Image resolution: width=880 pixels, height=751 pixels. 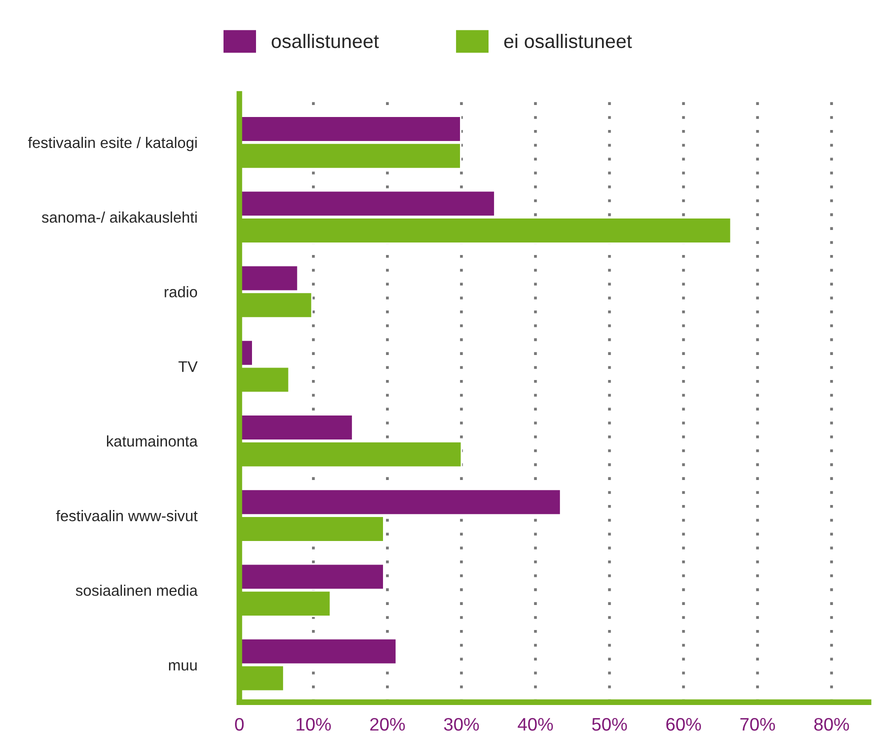 What do you see at coordinates (831, 724) in the screenshot?
I see `x-tick-label: 80%` at bounding box center [831, 724].